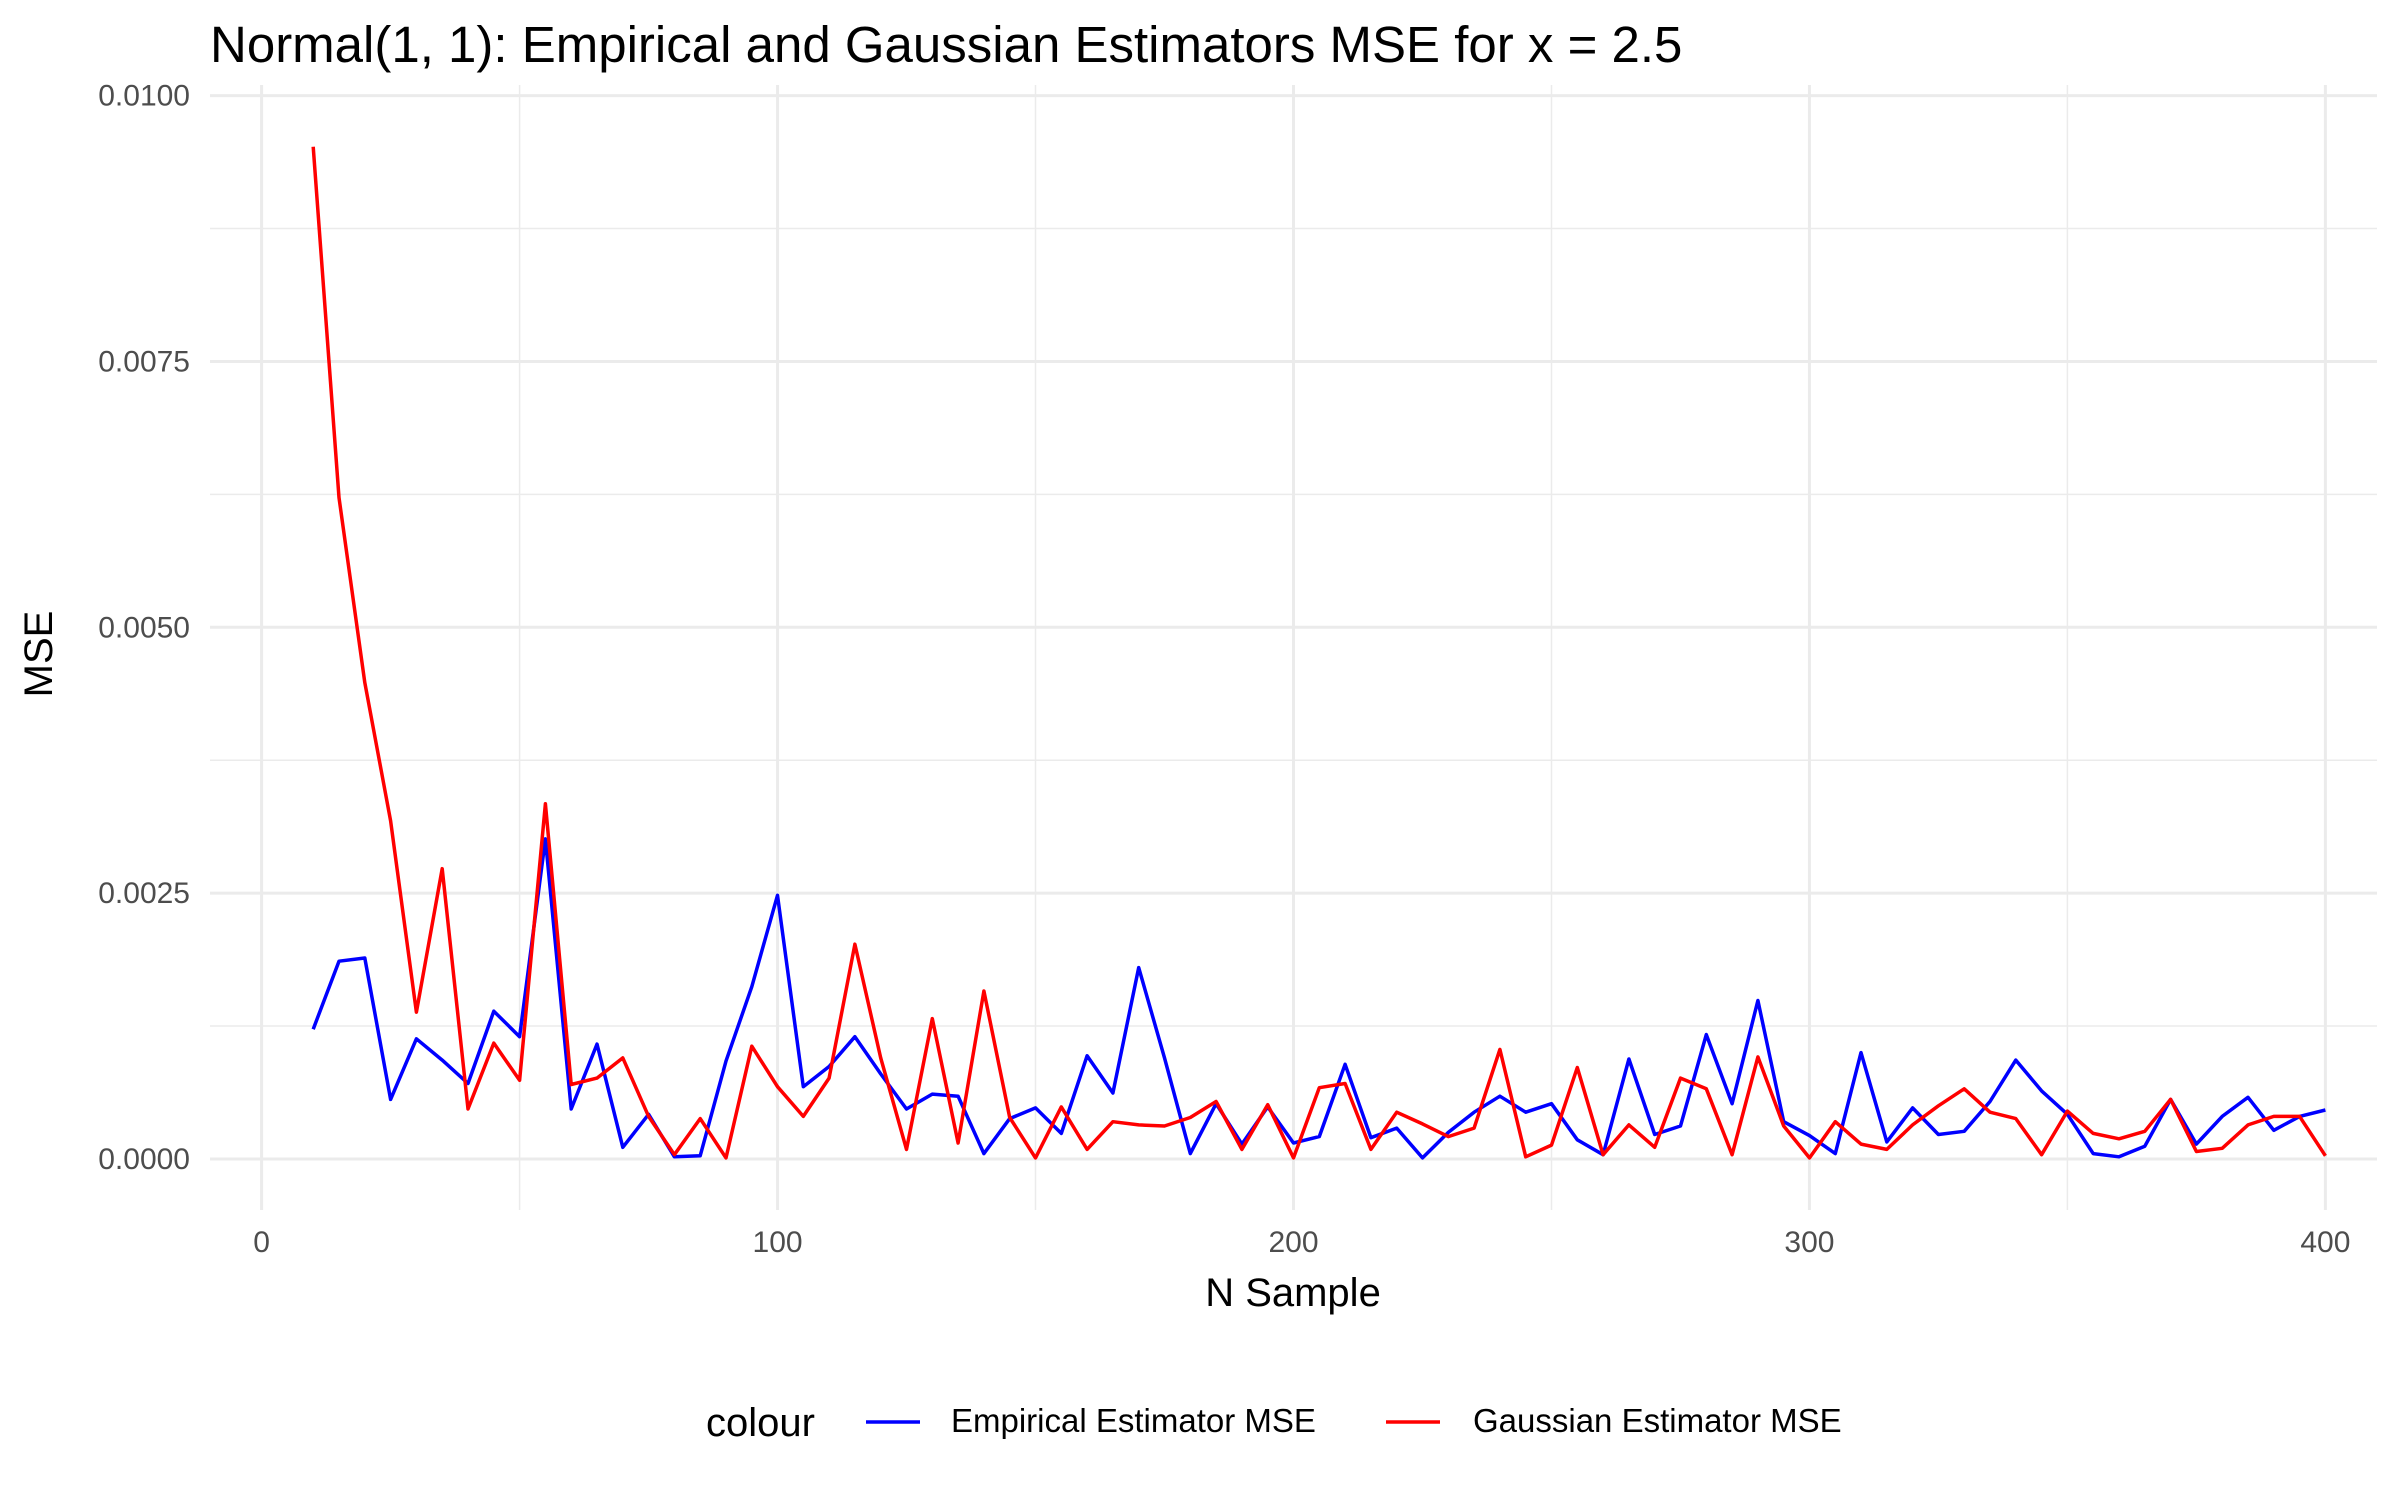 This screenshot has width=2400, height=1500. What do you see at coordinates (261, 1242) in the screenshot?
I see `x-tick-label: 0` at bounding box center [261, 1242].